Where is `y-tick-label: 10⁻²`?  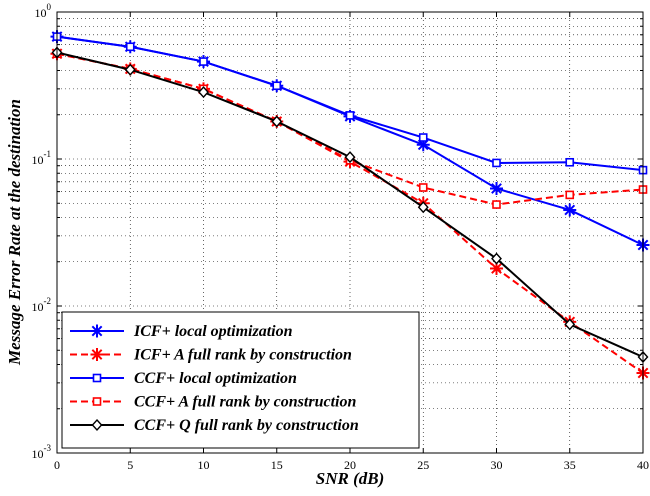
y-tick-label: 10⁻² is located at coordinates (42, 305).